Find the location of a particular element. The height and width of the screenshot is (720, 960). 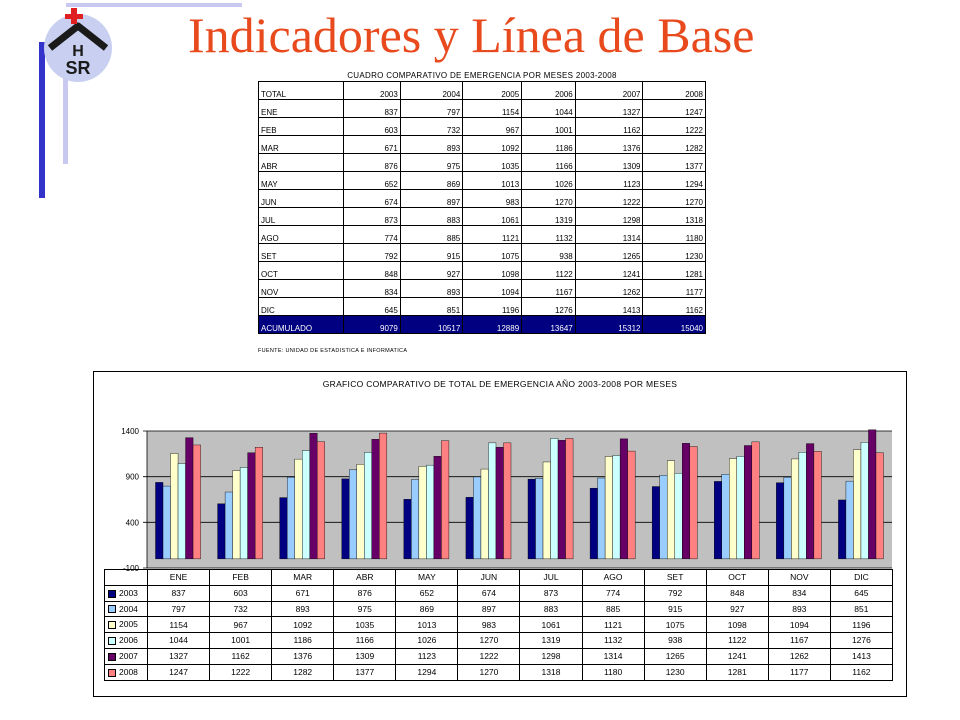

table-total-row: ACUMULADO 9079 10517 12889 13647 15312 15040 is located at coordinates (481, 324).